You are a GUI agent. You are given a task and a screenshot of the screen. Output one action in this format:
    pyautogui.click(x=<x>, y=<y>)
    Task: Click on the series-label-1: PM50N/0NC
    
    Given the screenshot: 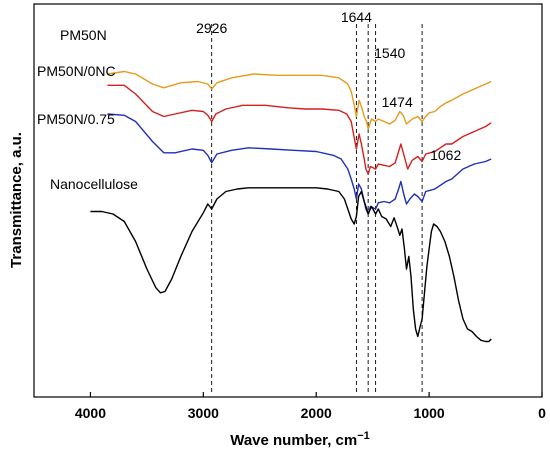 What is the action you would take?
    pyautogui.click(x=76, y=71)
    